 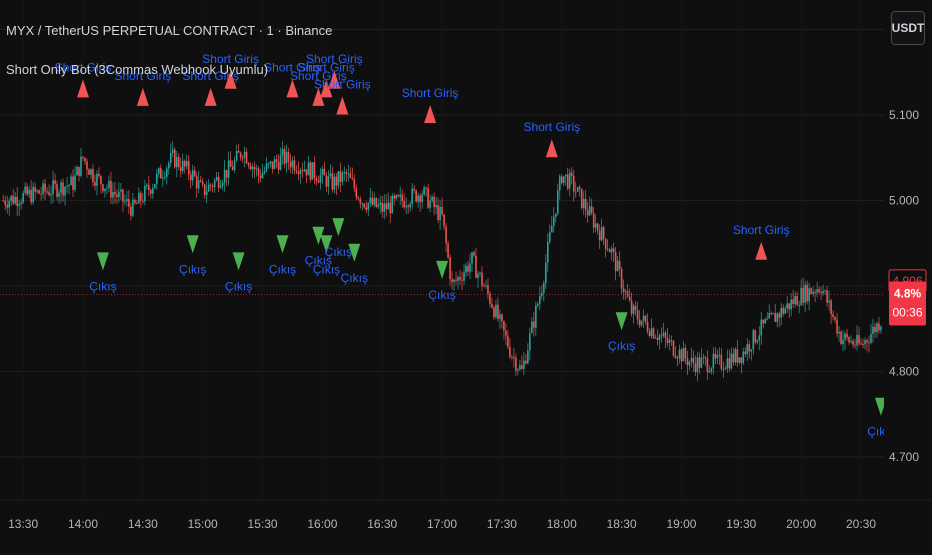 I want to click on indicator-title: Short Only Bot (3Commas Webhook Uyumlu), so click(x=137, y=69).